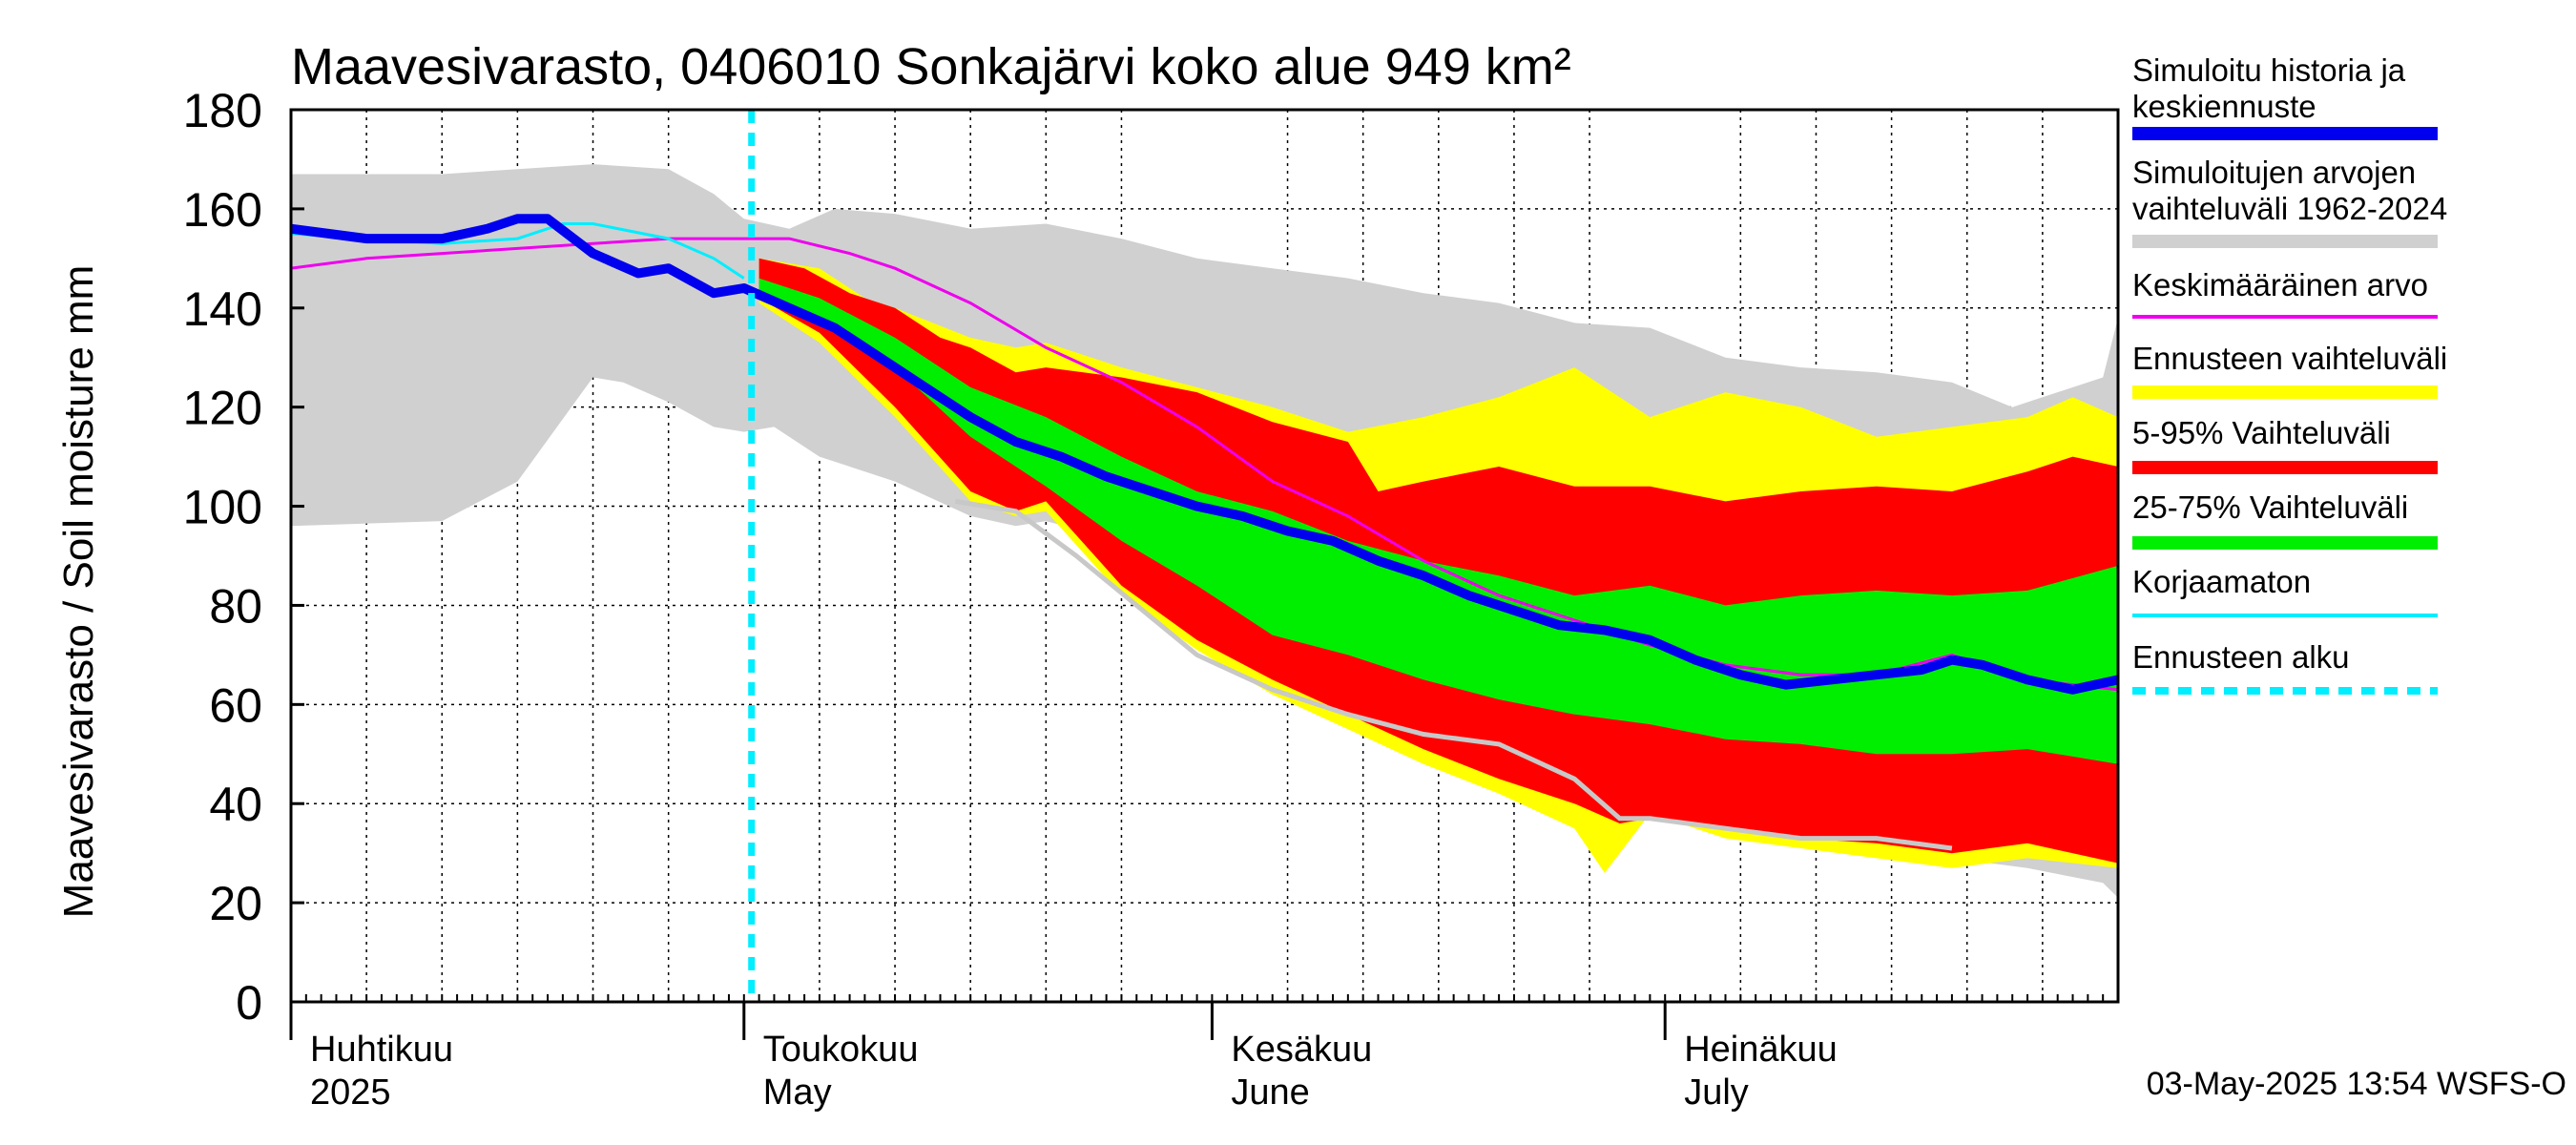  Describe the element at coordinates (350, 1092) in the screenshot. I see `month-label-en-0: 2025` at that location.